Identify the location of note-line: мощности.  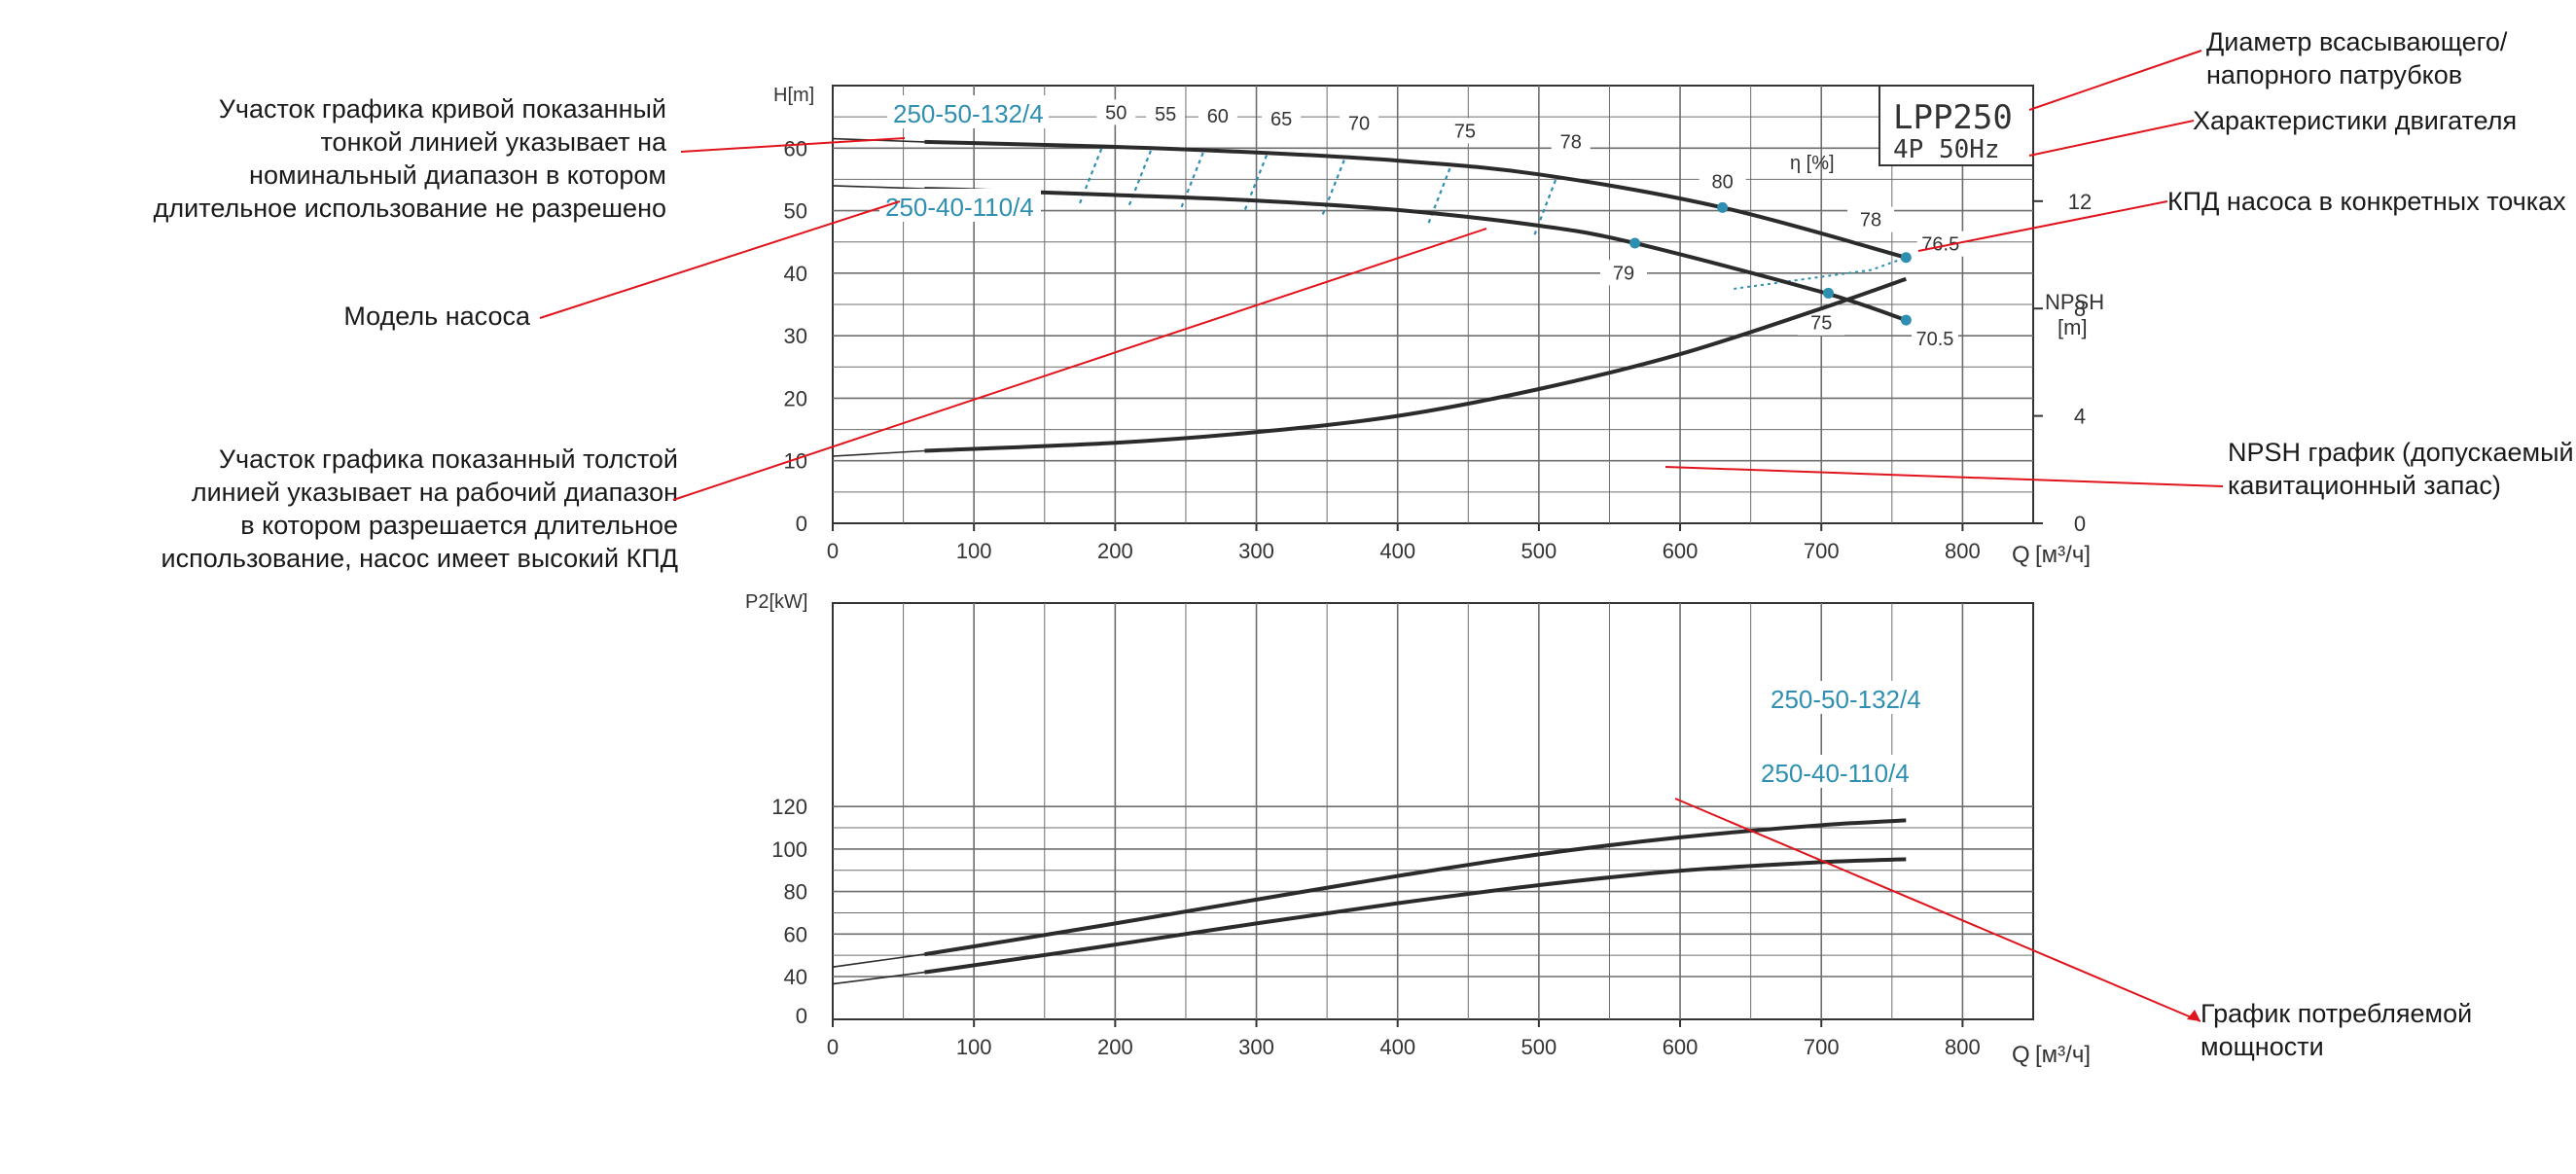
(2262, 1046).